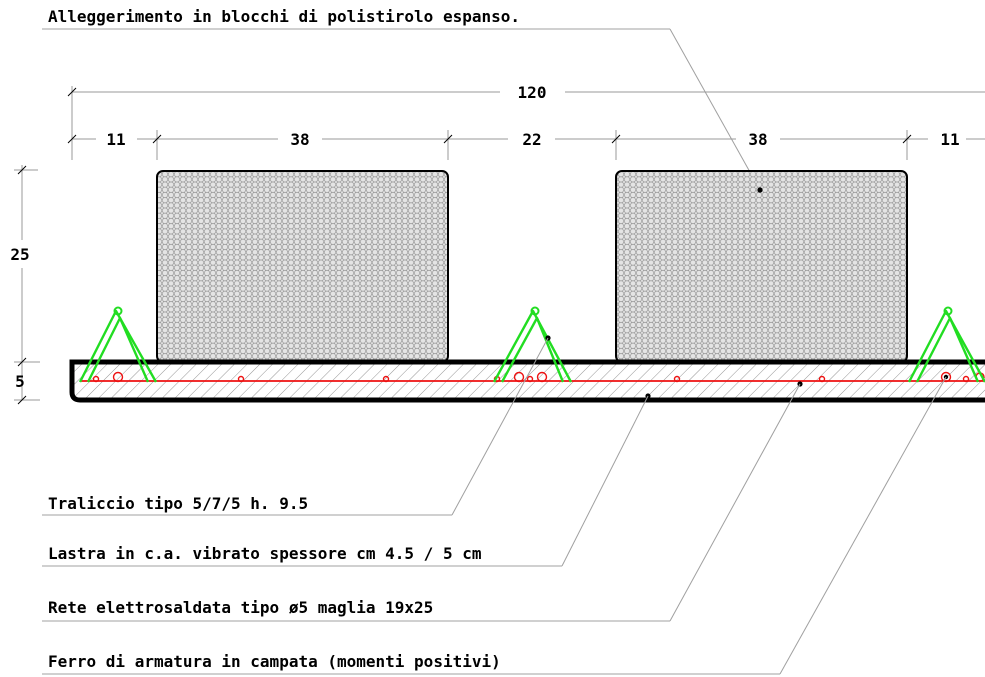 This screenshot has width=985, height=677. Describe the element at coordinates (605, 481) in the screenshot. I see `leader-slab-diag` at that location.